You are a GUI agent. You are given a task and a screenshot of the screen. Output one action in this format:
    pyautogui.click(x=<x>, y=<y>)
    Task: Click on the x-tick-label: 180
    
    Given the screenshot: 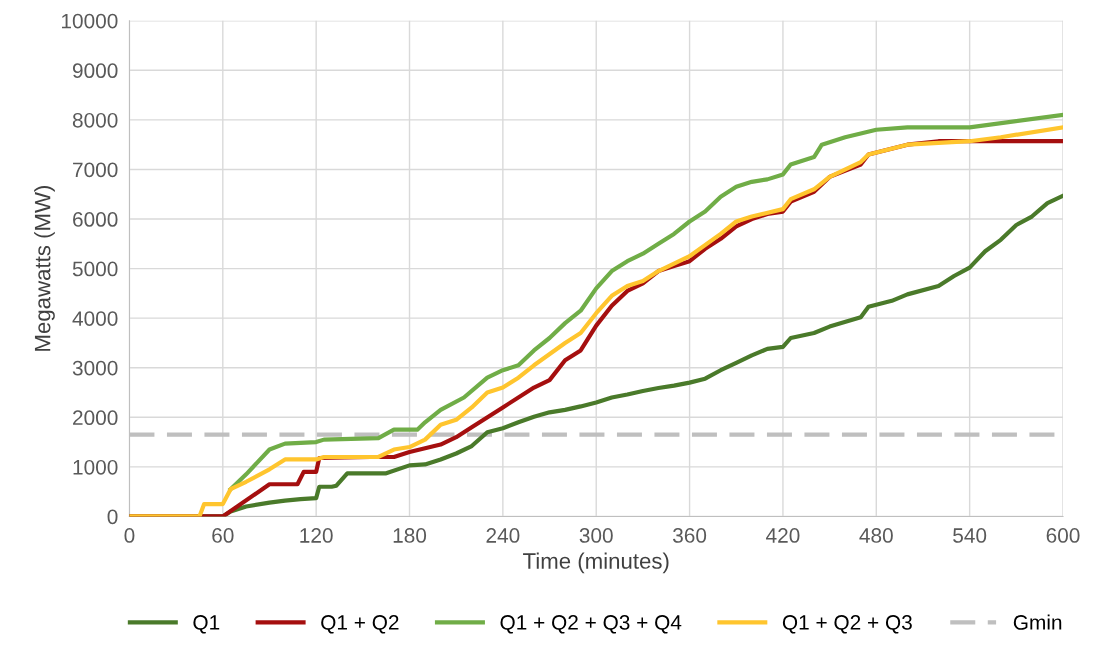 What is the action you would take?
    pyautogui.click(x=410, y=535)
    